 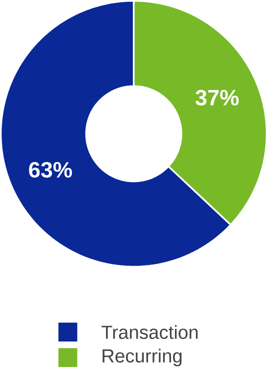 I want to click on data-label: 37%, so click(x=217, y=98).